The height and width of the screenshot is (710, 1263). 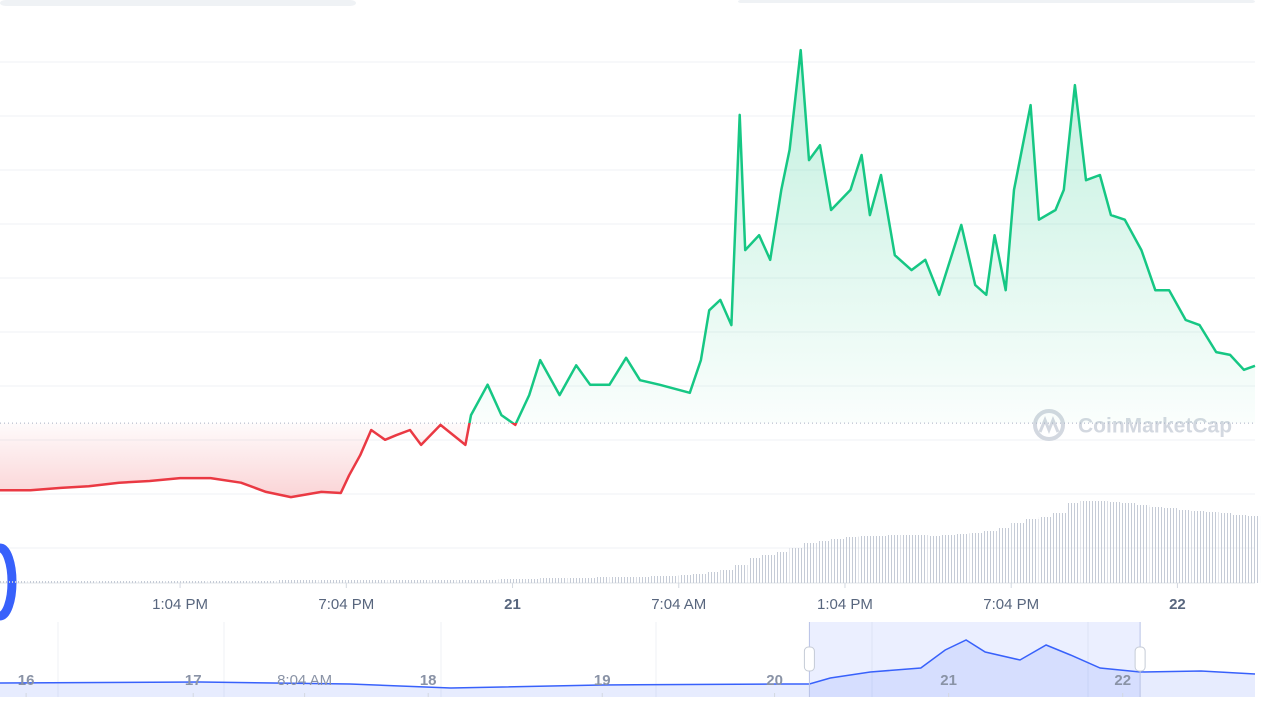 I want to click on navigator-tick-label: 18, so click(x=428, y=680).